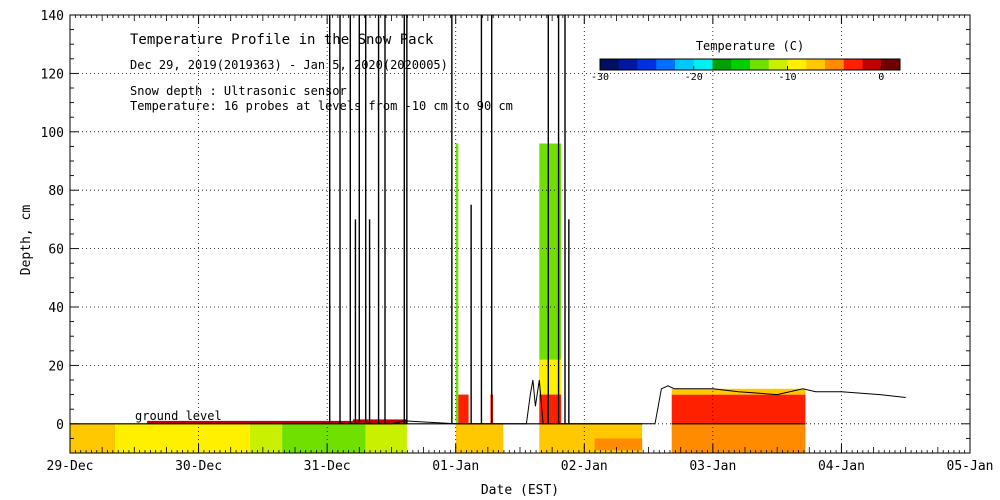 This screenshot has width=1000, height=500. What do you see at coordinates (26, 240) in the screenshot?
I see `y-axis-label: Depth, cm` at bounding box center [26, 240].